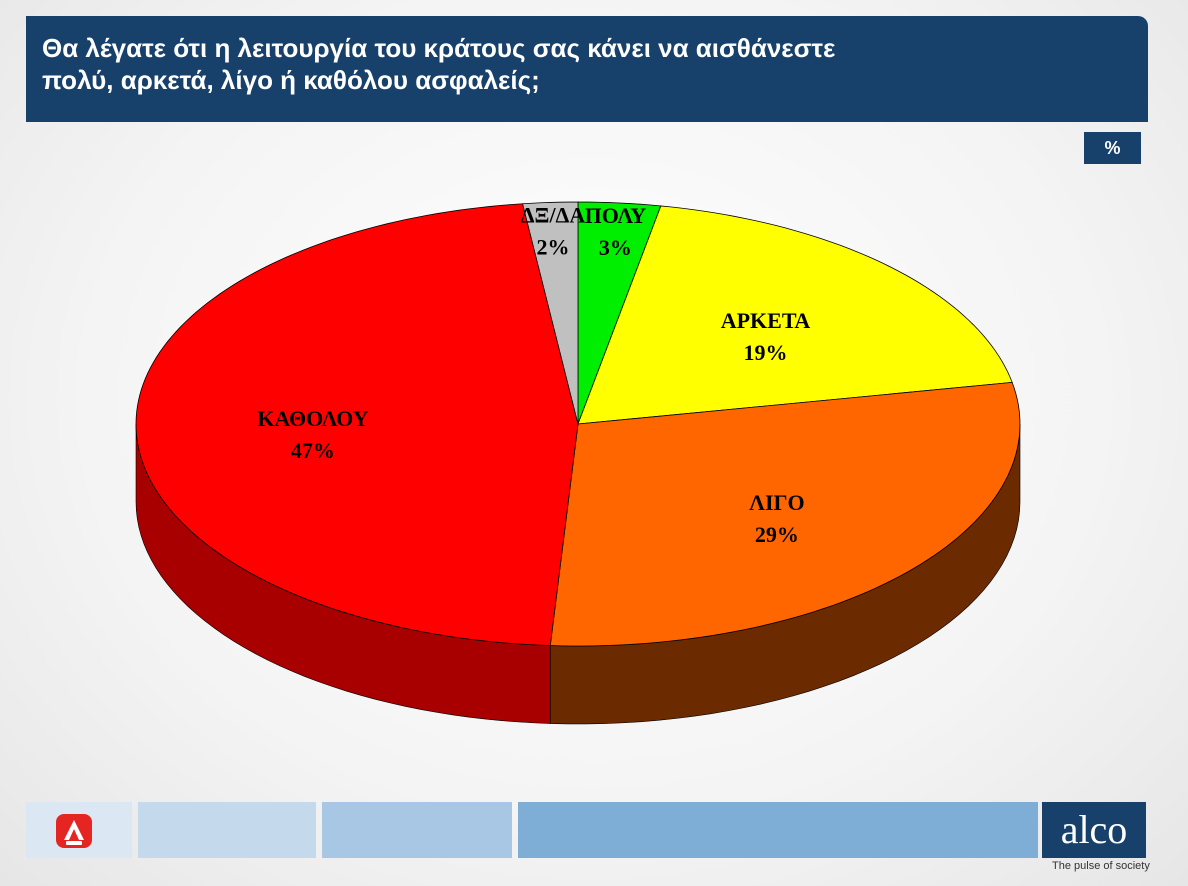 The image size is (1188, 886). I want to click on pie-slice-ΛΙΓΟ, so click(785, 514).